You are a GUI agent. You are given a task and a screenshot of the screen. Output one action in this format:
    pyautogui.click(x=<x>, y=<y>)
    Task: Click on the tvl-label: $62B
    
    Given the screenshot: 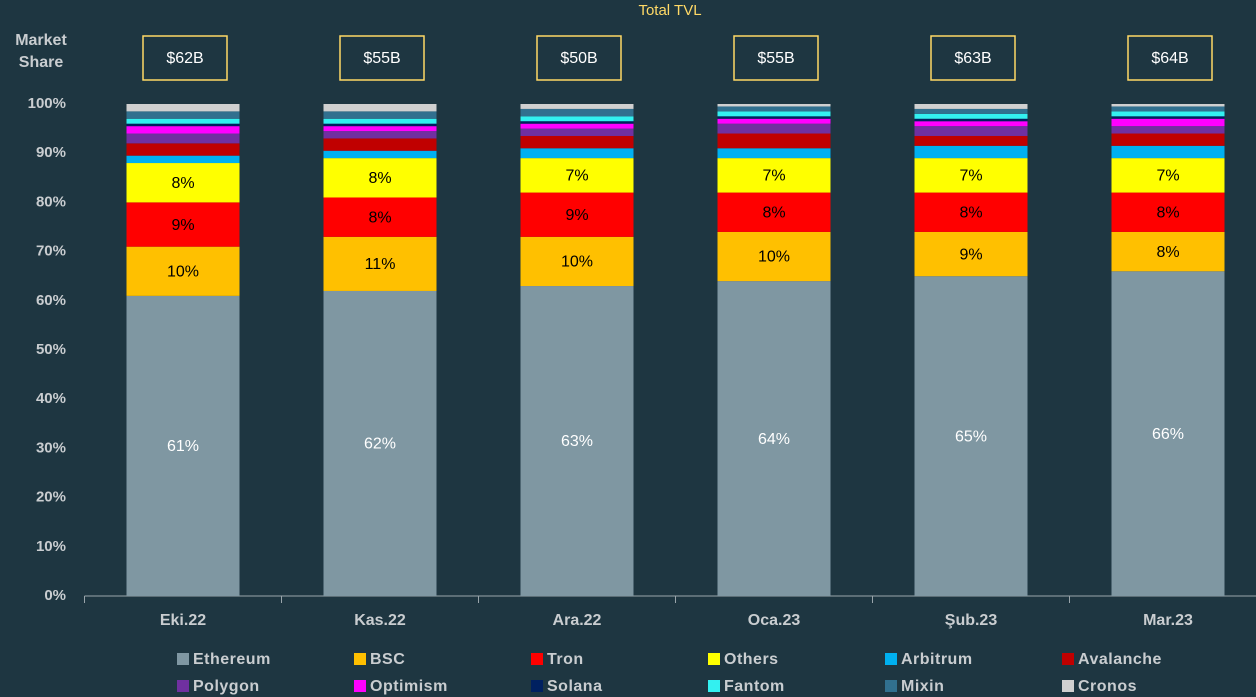 What is the action you would take?
    pyautogui.click(x=184, y=58)
    